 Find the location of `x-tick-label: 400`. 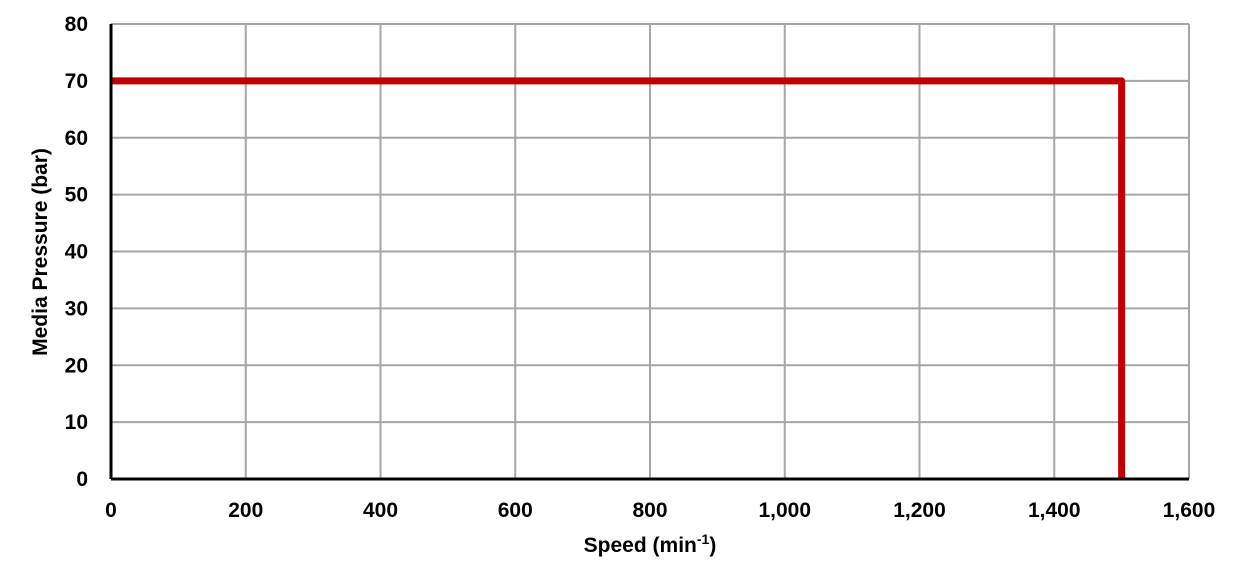

x-tick-label: 400 is located at coordinates (380, 510).